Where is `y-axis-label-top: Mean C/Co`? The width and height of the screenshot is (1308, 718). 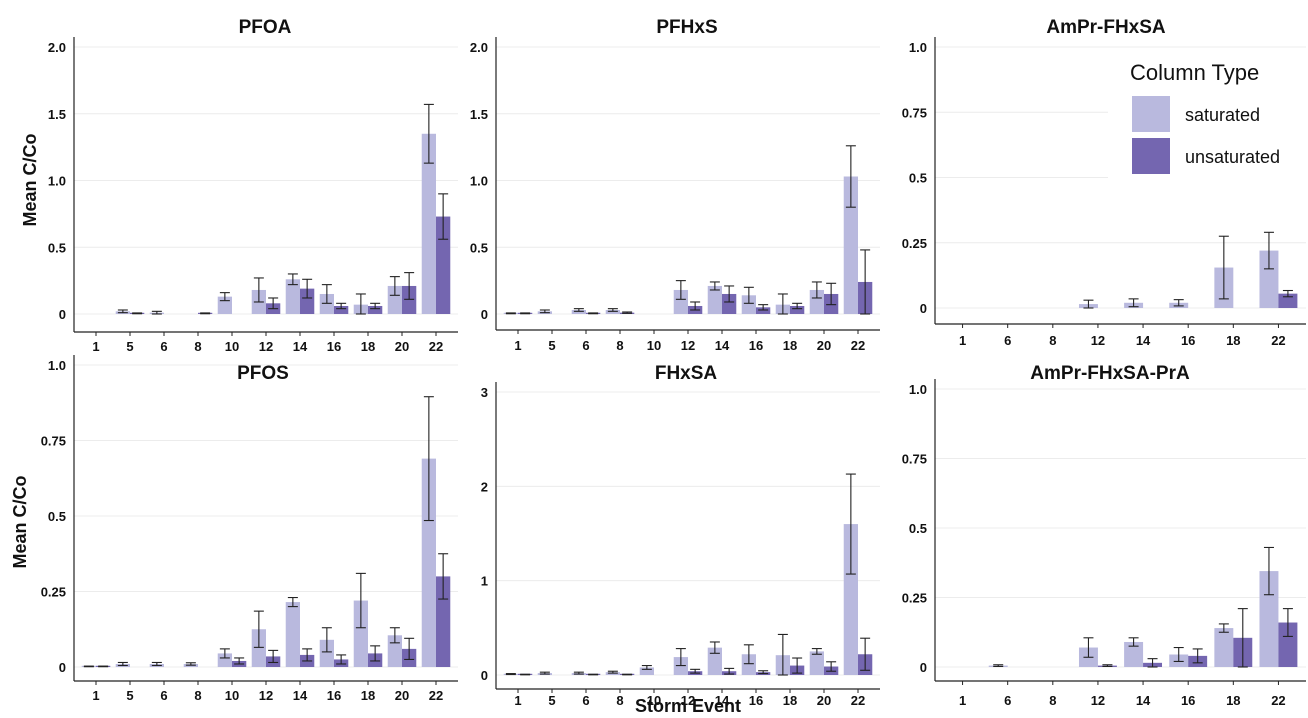
y-axis-label-top: Mean C/Co is located at coordinates (30, 179).